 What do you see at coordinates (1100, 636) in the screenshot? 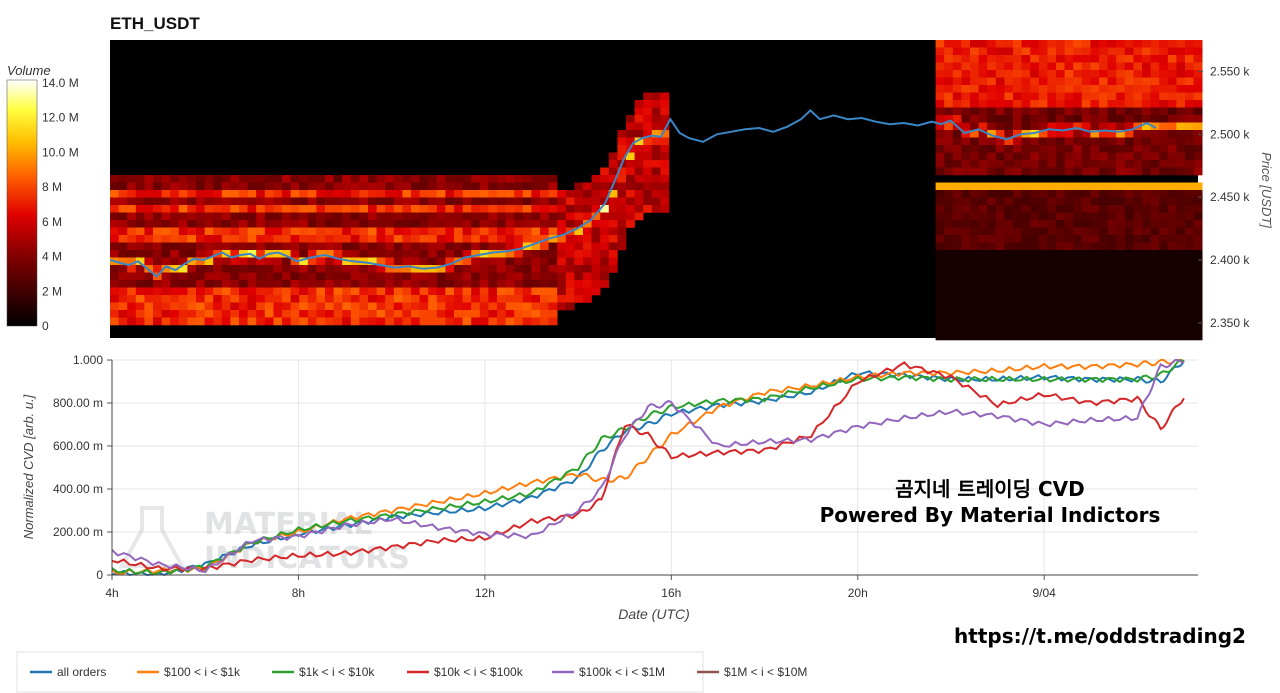
I see `telegram-link: https://t.me/oddstrading2` at bounding box center [1100, 636].